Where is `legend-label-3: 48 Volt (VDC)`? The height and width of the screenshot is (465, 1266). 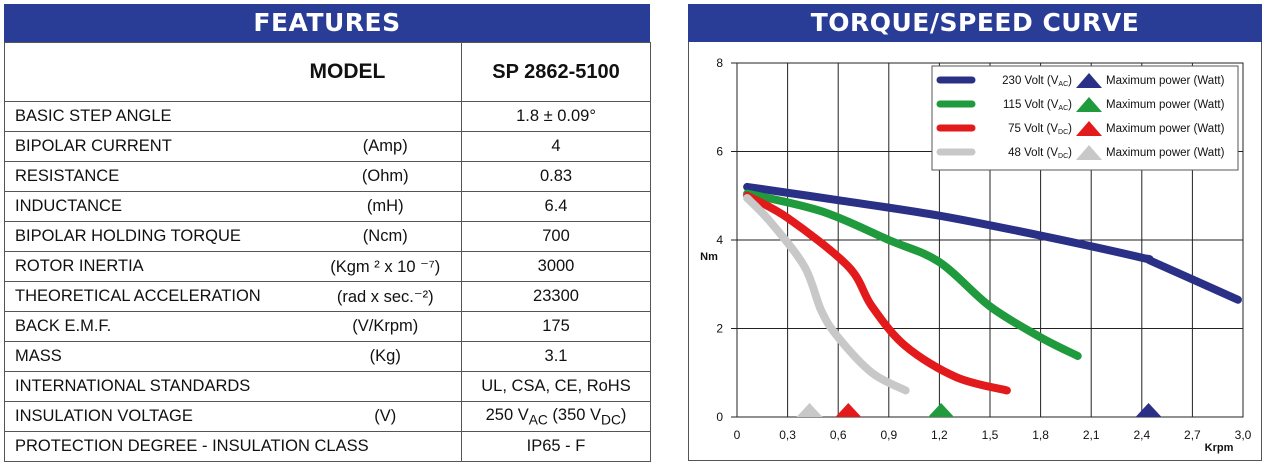
legend-label-3: 48 Volt (VDC) is located at coordinates (1040, 153).